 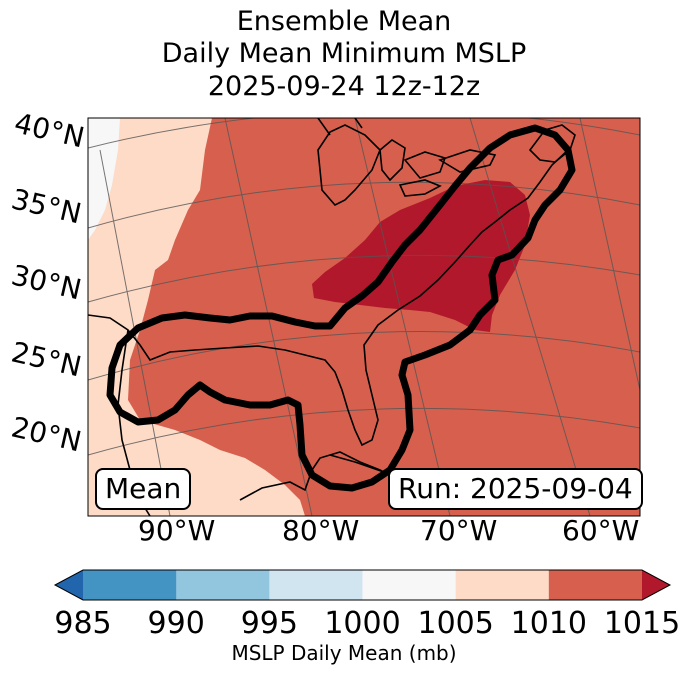 What do you see at coordinates (344, 53) in the screenshot?
I see `title-line-2: Daily Mean Minimum MSLP` at bounding box center [344, 53].